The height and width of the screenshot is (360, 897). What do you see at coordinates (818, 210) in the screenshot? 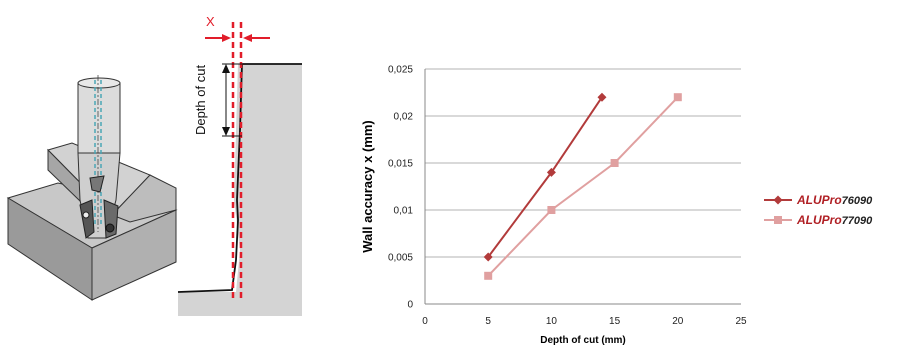
I see `legend: ALUPro76090 ALUPro77090` at bounding box center [818, 210].